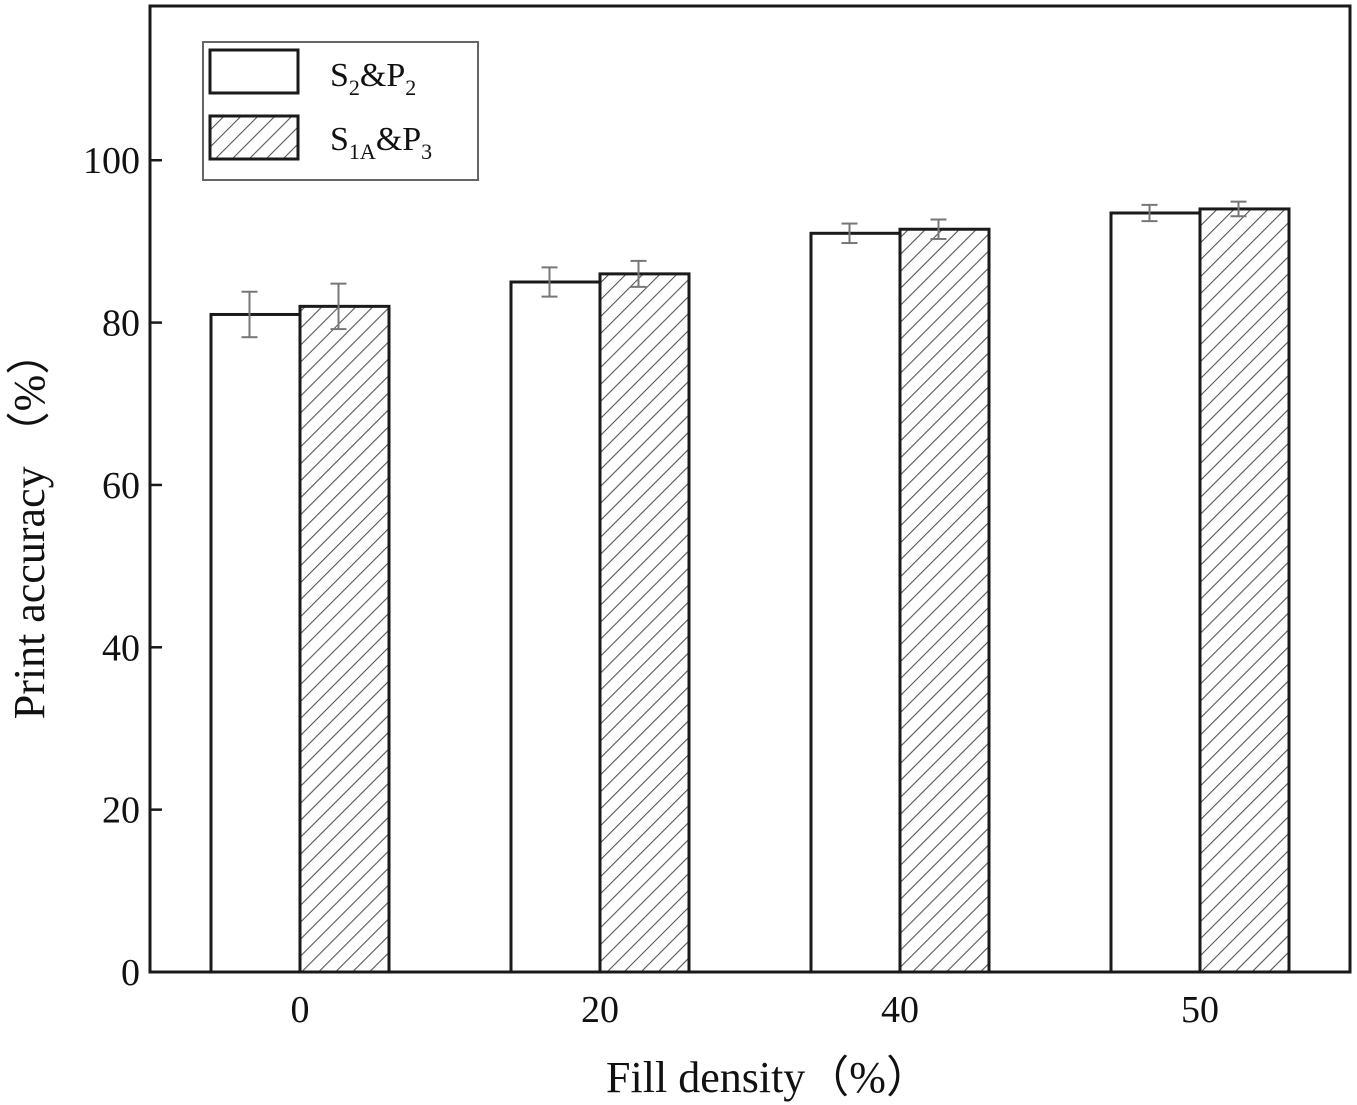 Image resolution: width=1357 pixels, height=1105 pixels. I want to click on y-tick-label: 100, so click(111, 161).